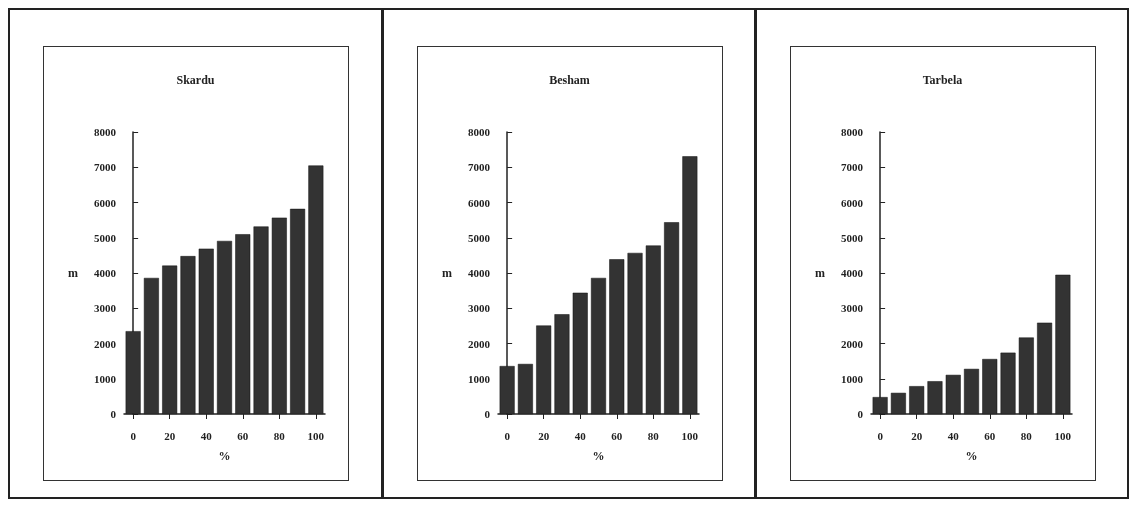  I want to click on chart-title: Skardu, so click(195, 80).